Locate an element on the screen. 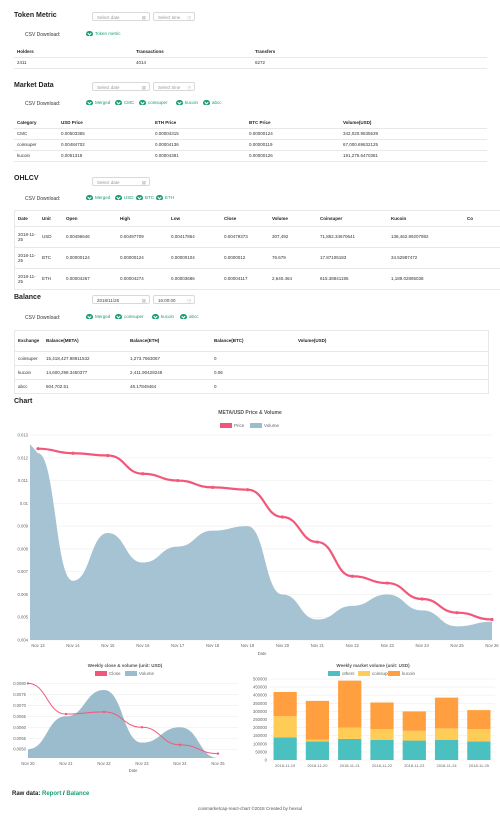  download-usd: USD is located at coordinates (124, 197).